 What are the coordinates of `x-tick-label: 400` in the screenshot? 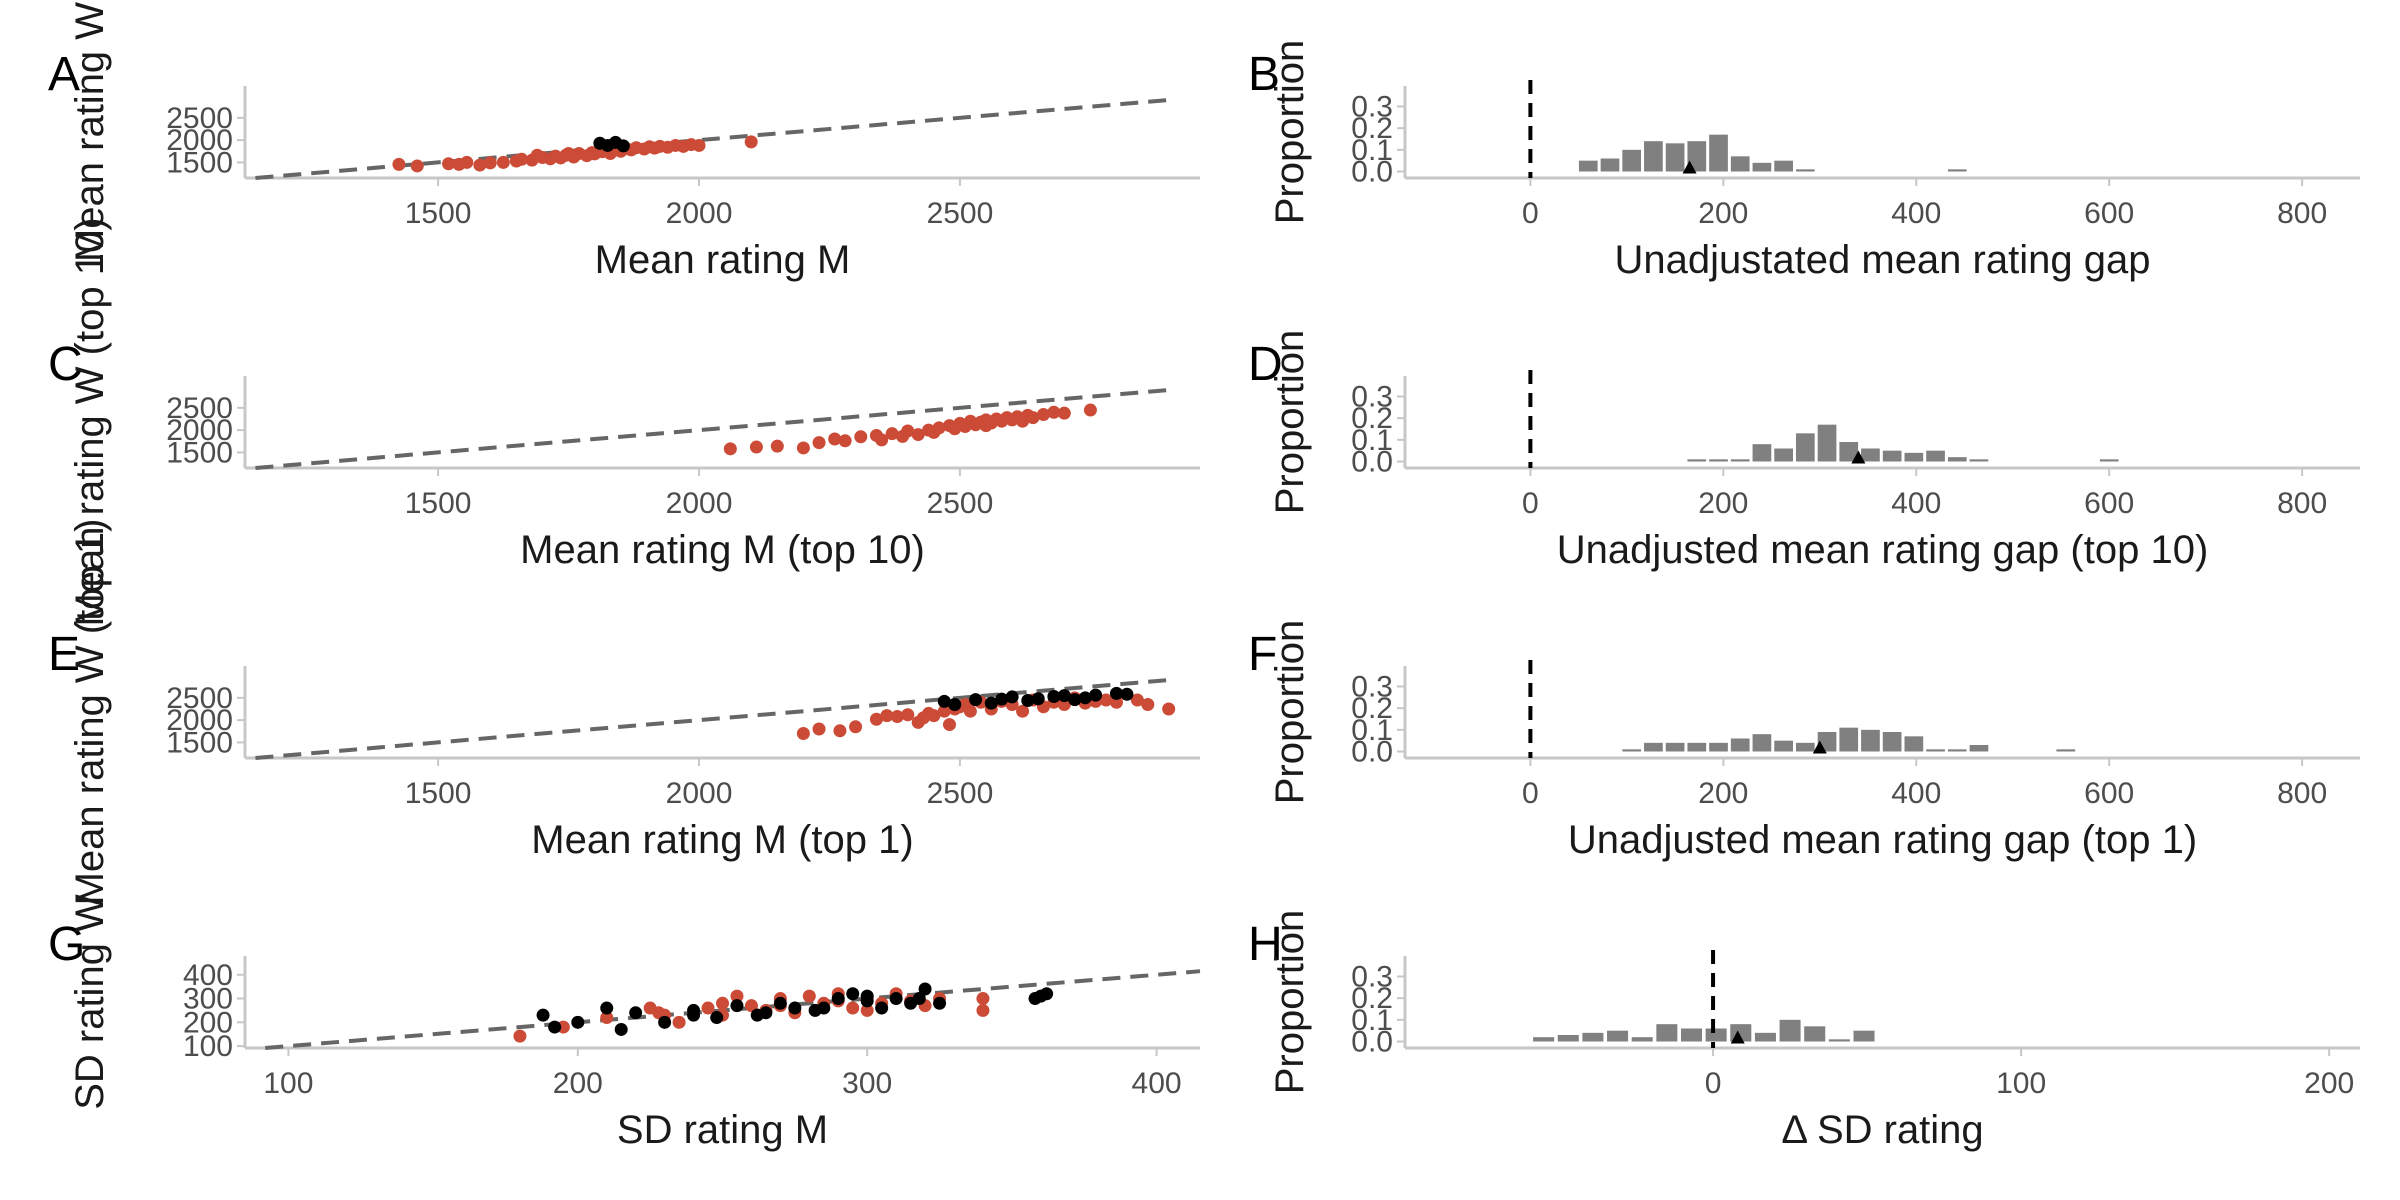 It's located at (1916, 793).